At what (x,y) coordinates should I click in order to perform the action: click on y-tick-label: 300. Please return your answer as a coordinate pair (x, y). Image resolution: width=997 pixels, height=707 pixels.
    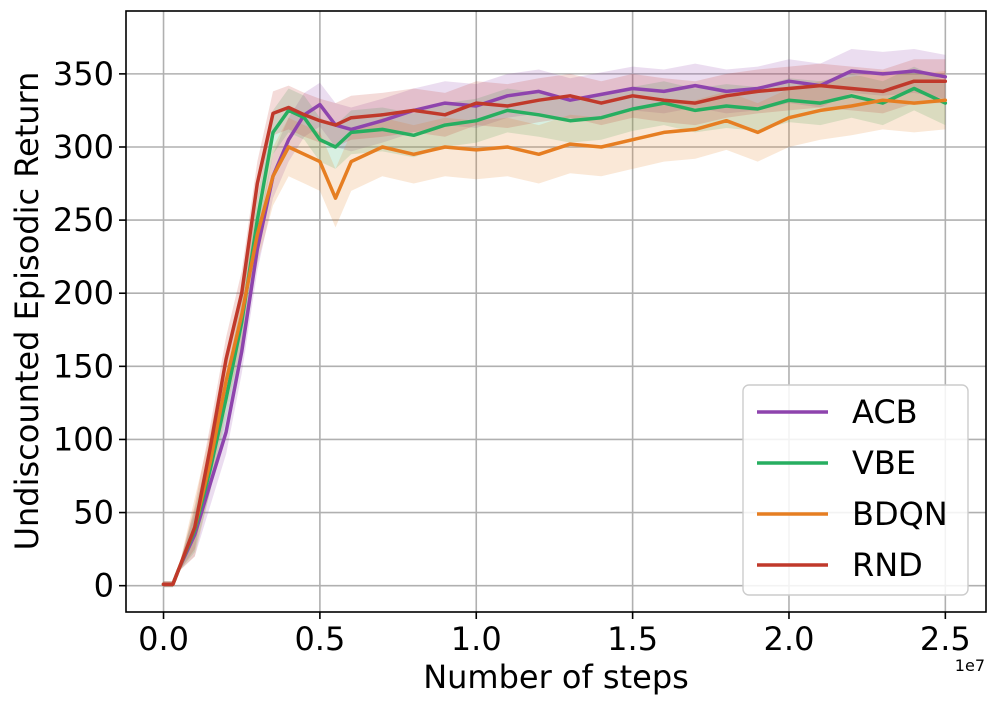
    Looking at the image, I should click on (83, 147).